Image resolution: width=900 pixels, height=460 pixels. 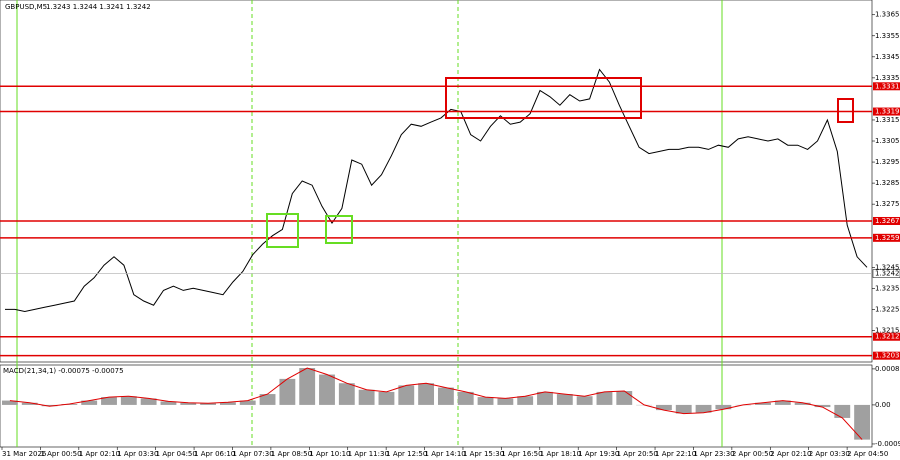 I want to click on x-tick-label: 2 Apr 00:50, so click(x=752, y=454).